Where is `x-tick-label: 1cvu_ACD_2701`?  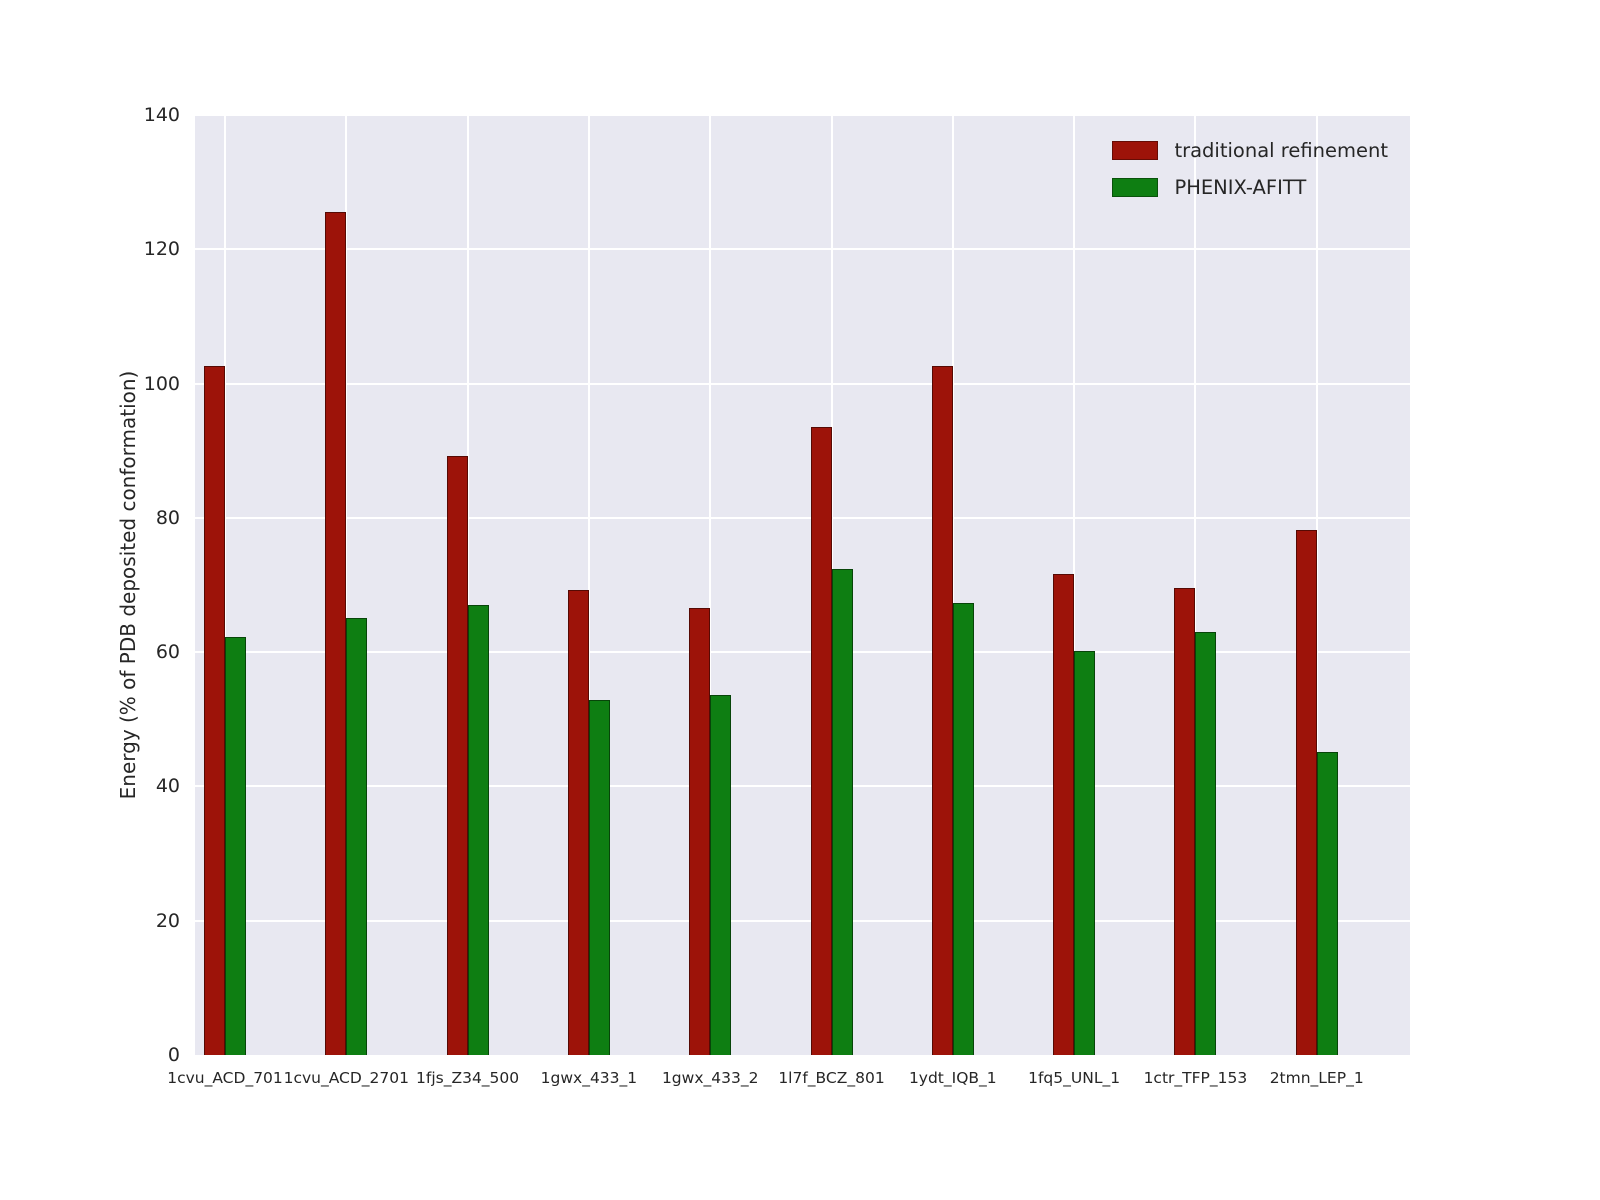 x-tick-label: 1cvu_ACD_2701 is located at coordinates (346, 1078).